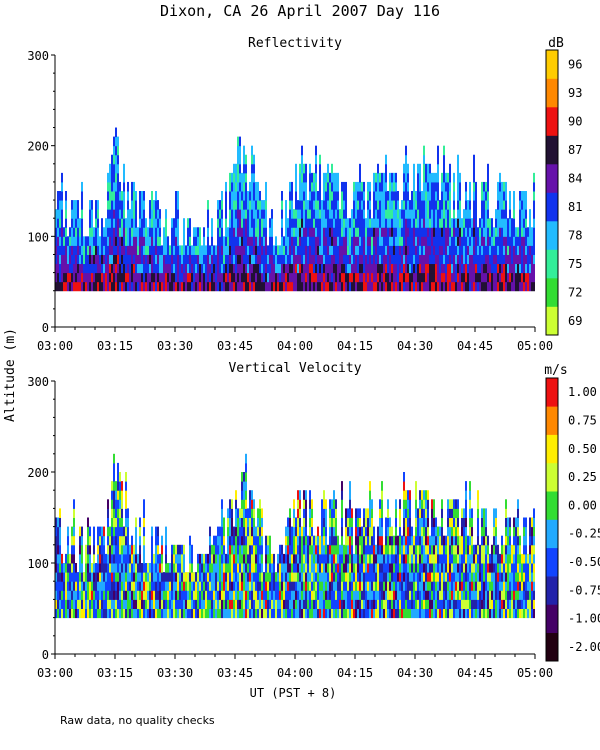  I want to click on colorbar-tick-label: 78, so click(575, 235).